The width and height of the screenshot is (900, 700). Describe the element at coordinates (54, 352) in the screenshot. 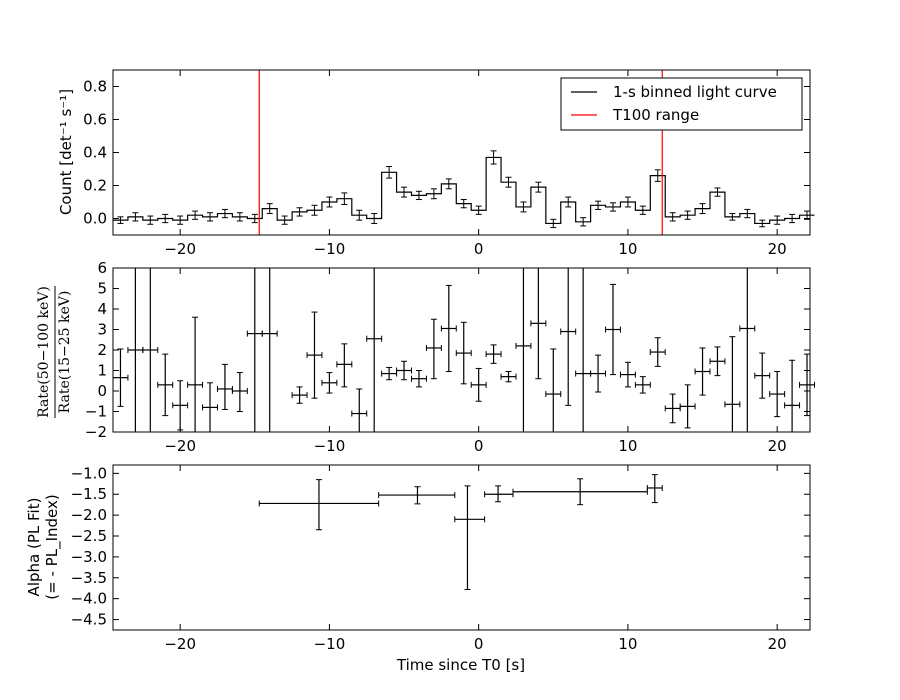

I see `hardness-ylabel: Rate(50−100 keV) Rate(15−25 keV)` at that location.